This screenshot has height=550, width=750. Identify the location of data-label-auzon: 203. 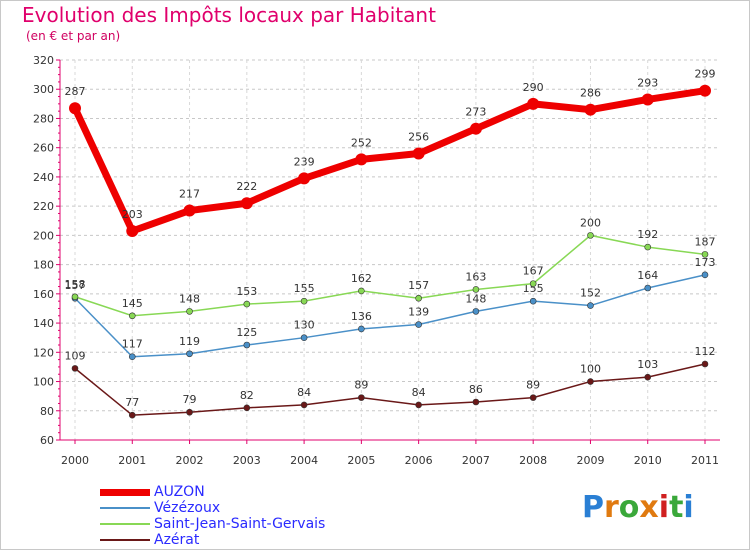
(132, 214).